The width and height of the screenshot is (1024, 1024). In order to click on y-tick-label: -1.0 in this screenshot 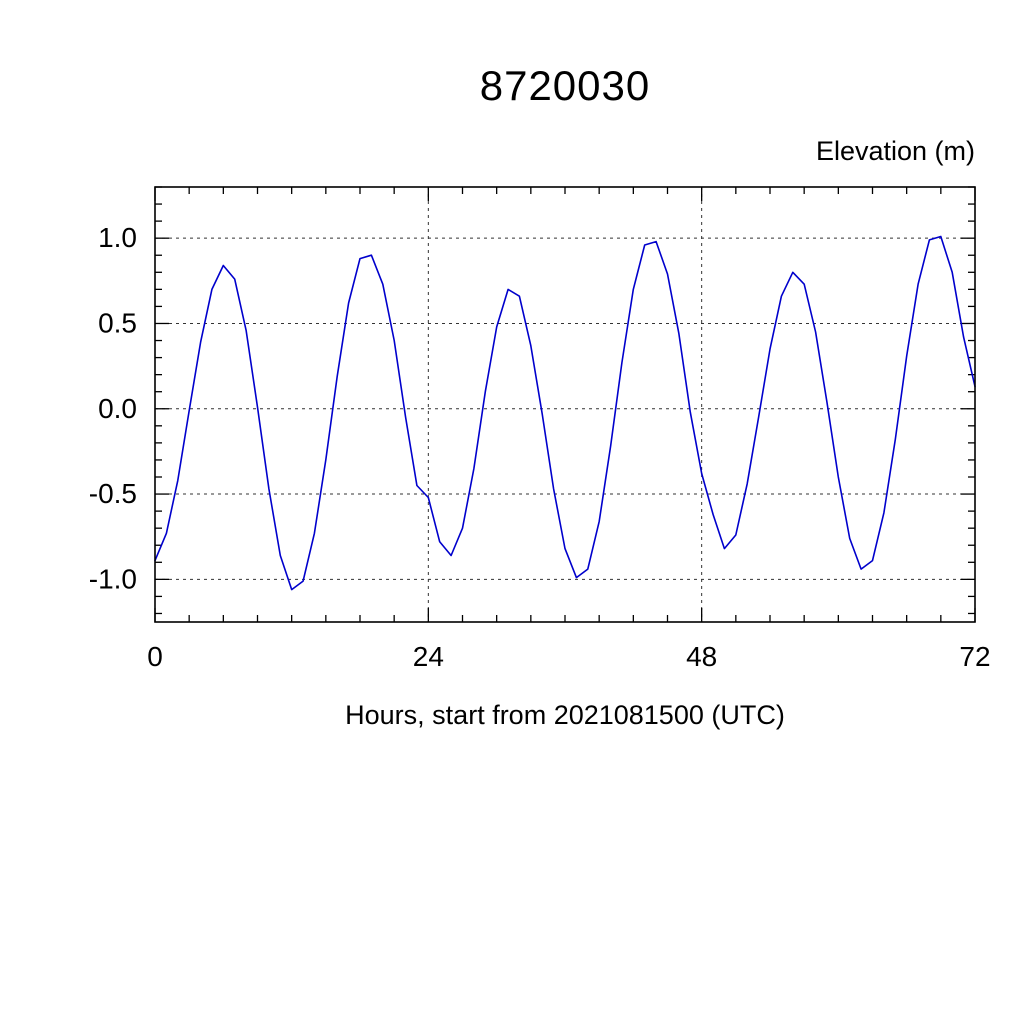, I will do `click(113, 578)`.